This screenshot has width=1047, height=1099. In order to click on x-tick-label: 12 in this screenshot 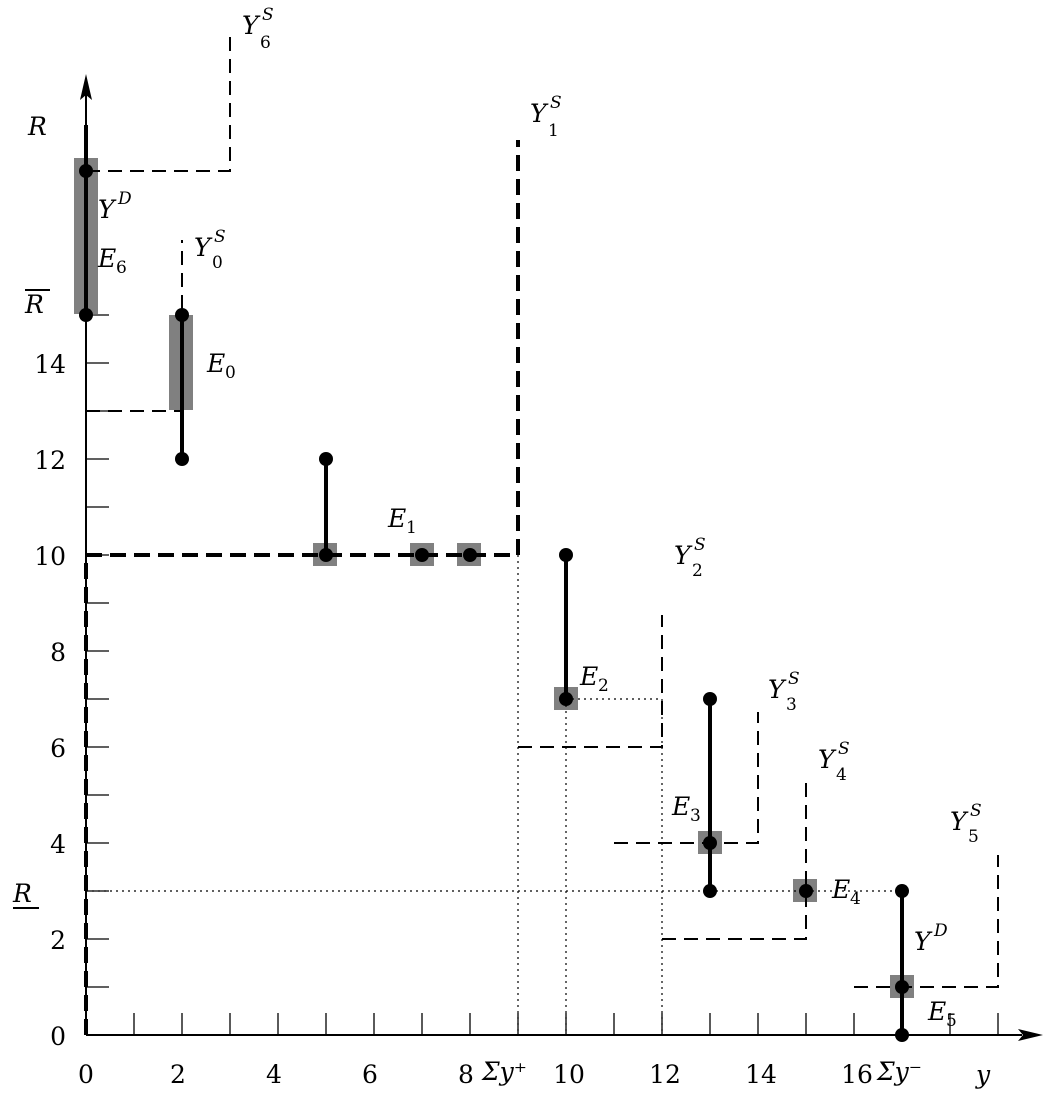, I will do `click(665, 1074)`.